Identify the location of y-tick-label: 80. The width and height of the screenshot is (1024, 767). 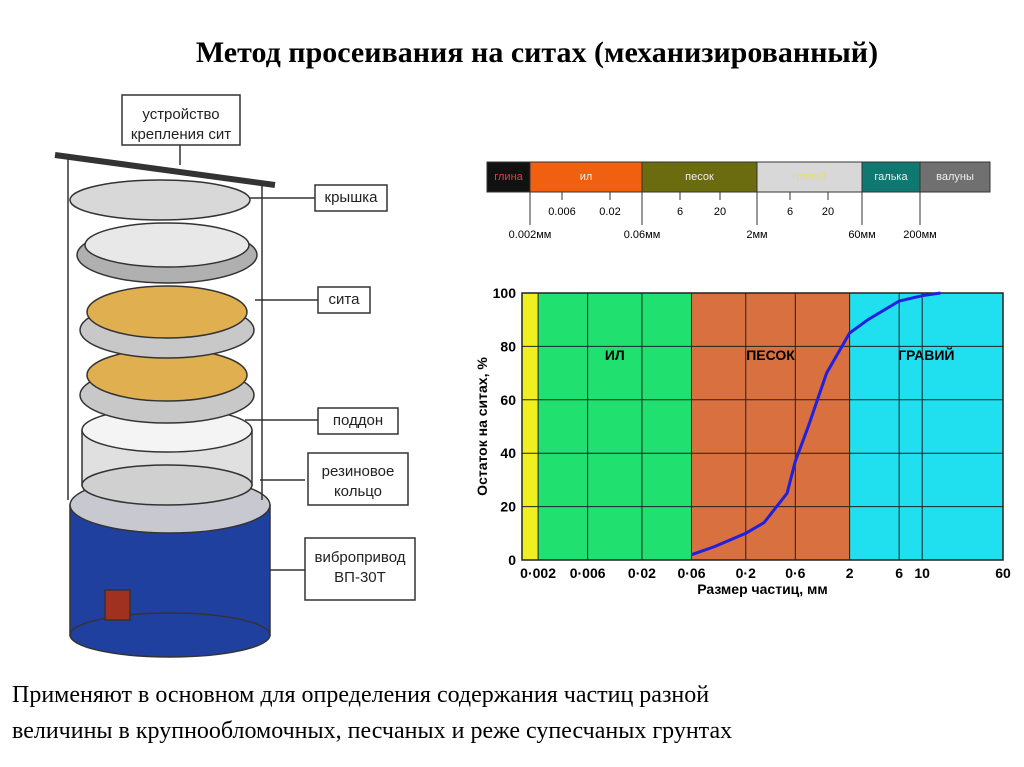
(508, 346).